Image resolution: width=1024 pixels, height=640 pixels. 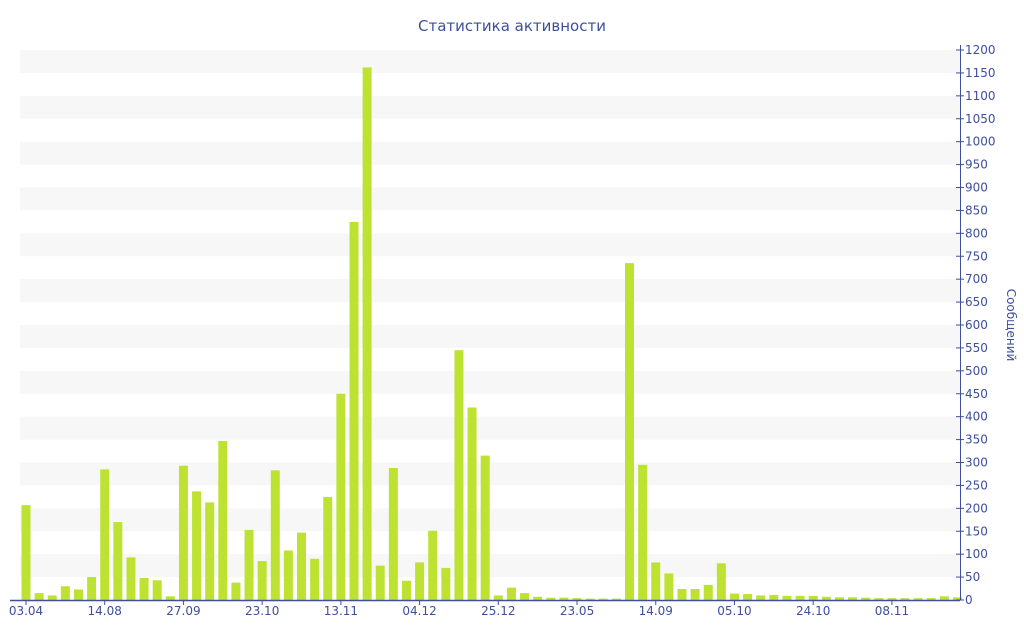 I want to click on y-tick-label: 600, so click(x=976, y=325).